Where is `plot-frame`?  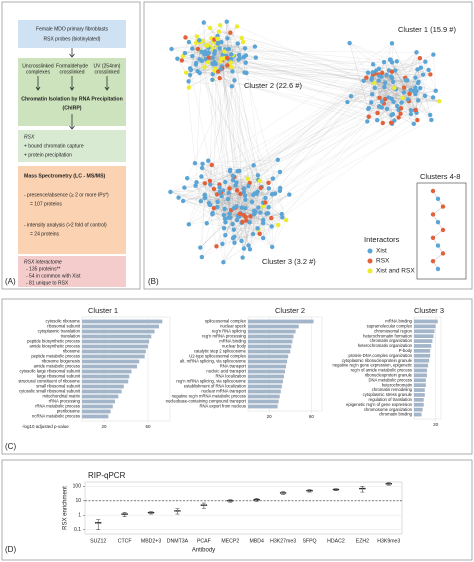 plot-frame is located at coordinates (126, 369).